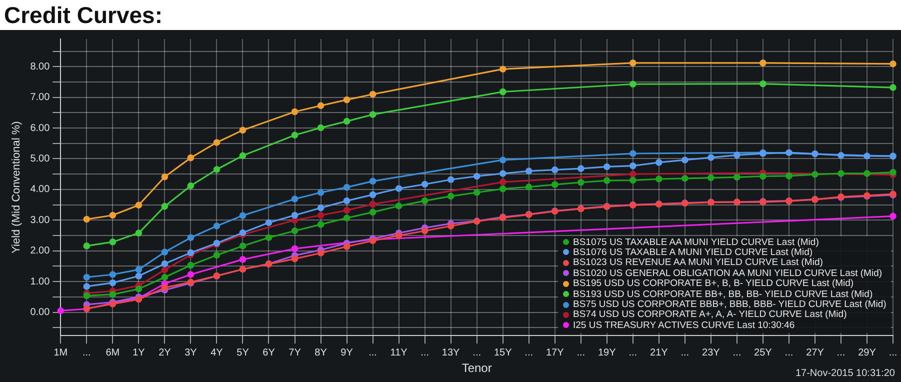 Image resolution: width=901 pixels, height=382 pixels. I want to click on x-tick-label: 25Y, so click(763, 352).